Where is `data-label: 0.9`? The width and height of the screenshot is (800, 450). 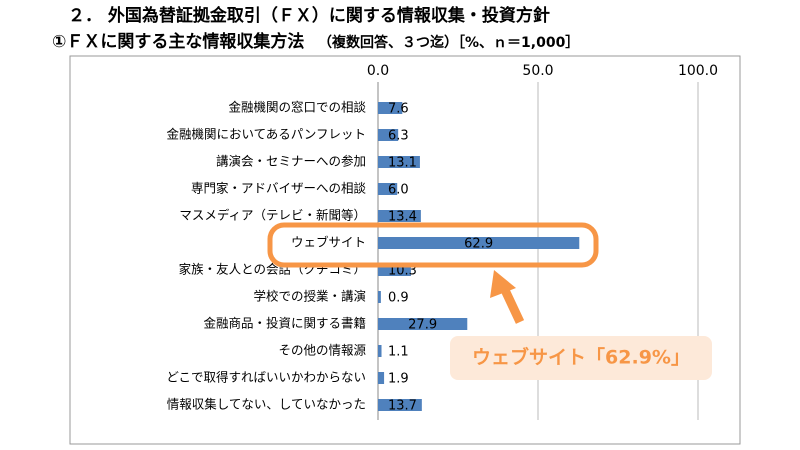
data-label: 0.9 is located at coordinates (398, 298).